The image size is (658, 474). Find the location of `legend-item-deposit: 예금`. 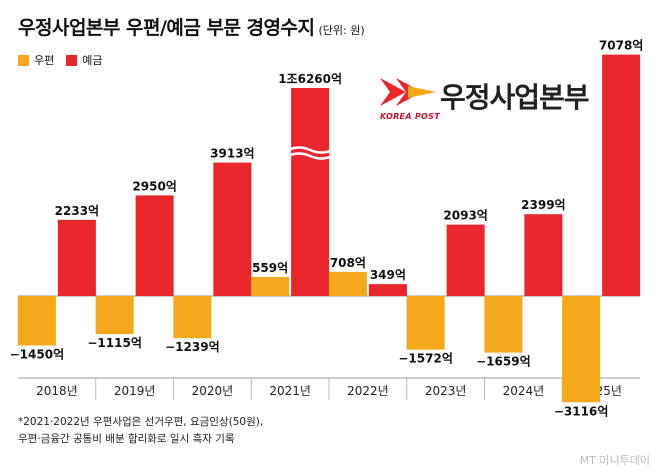

legend-item-deposit: 예금 is located at coordinates (84, 60).